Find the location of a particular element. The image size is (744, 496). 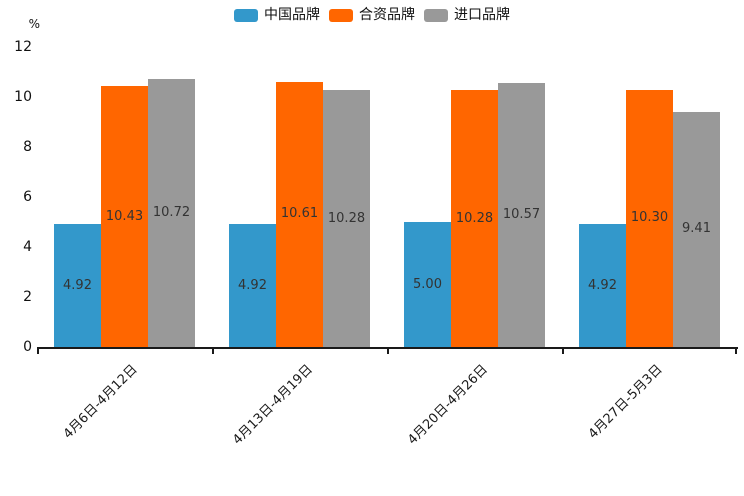

bar-合资品牌-2 is located at coordinates (299, 214).